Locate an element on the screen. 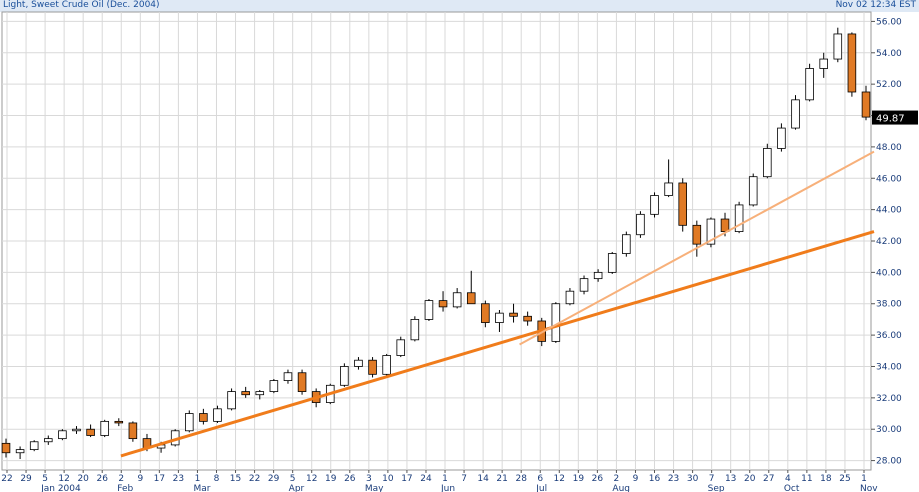 The image size is (919, 492). x-month-label: May is located at coordinates (374, 488).